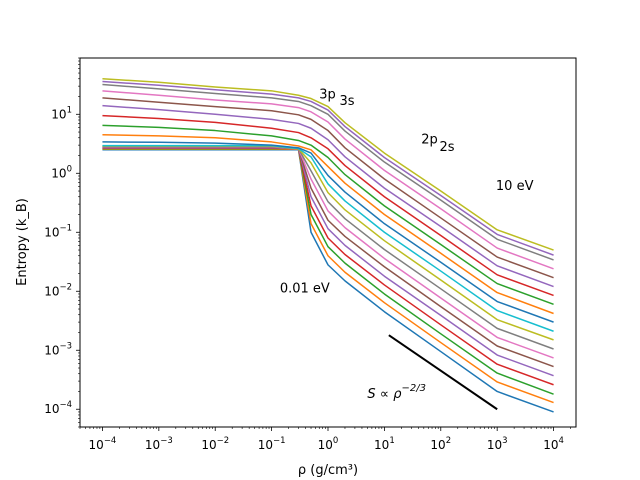  What do you see at coordinates (497, 444) in the screenshot?
I see `x-tick-label: 10³` at bounding box center [497, 444].